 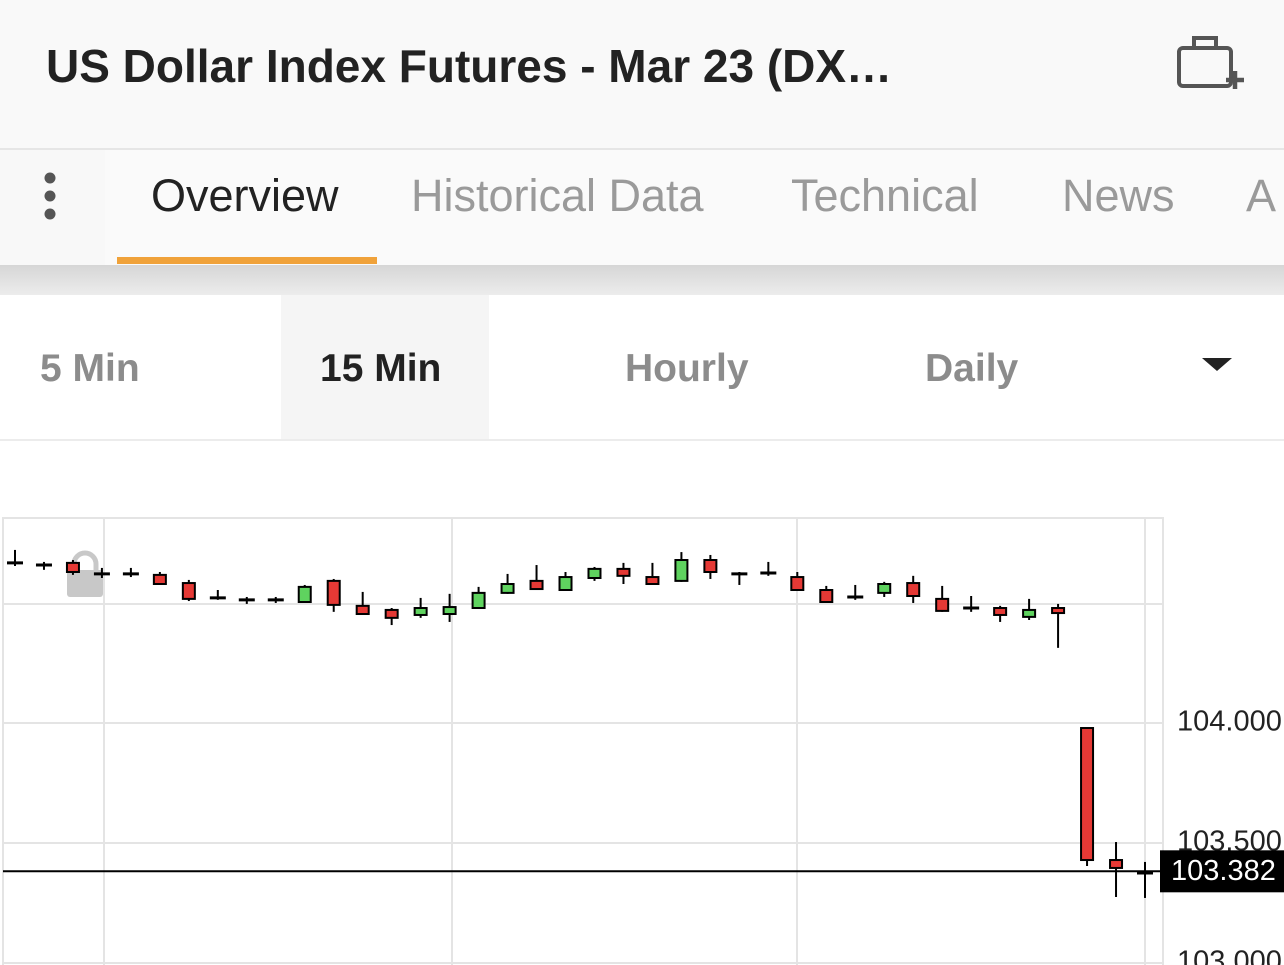 What do you see at coordinates (1210, 62) in the screenshot?
I see `add-to-portfolio-icon` at bounding box center [1210, 62].